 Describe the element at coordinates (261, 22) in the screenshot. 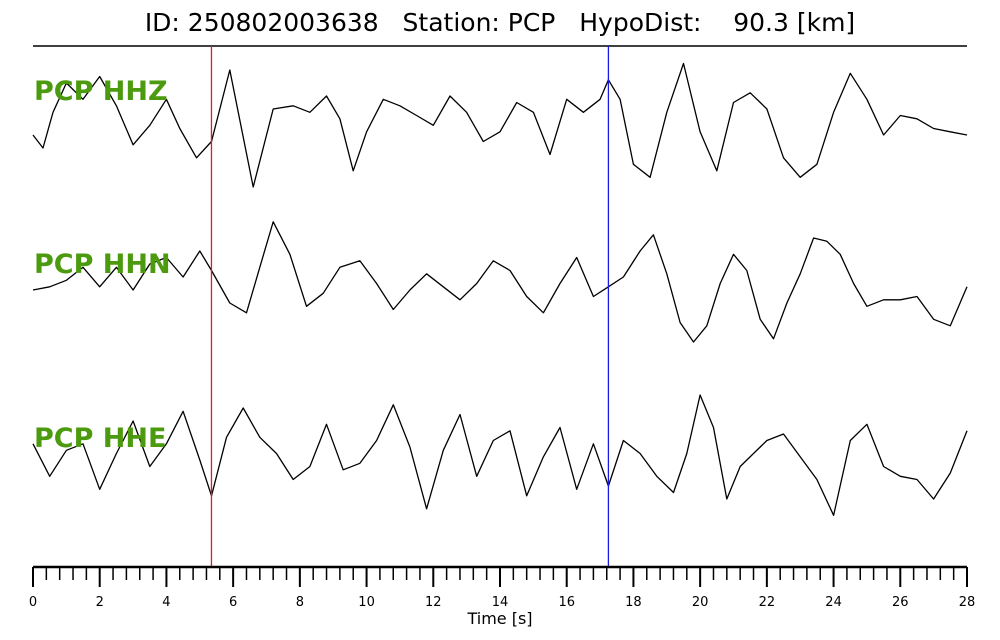

I see `event-id: ID: 250802003638` at that location.